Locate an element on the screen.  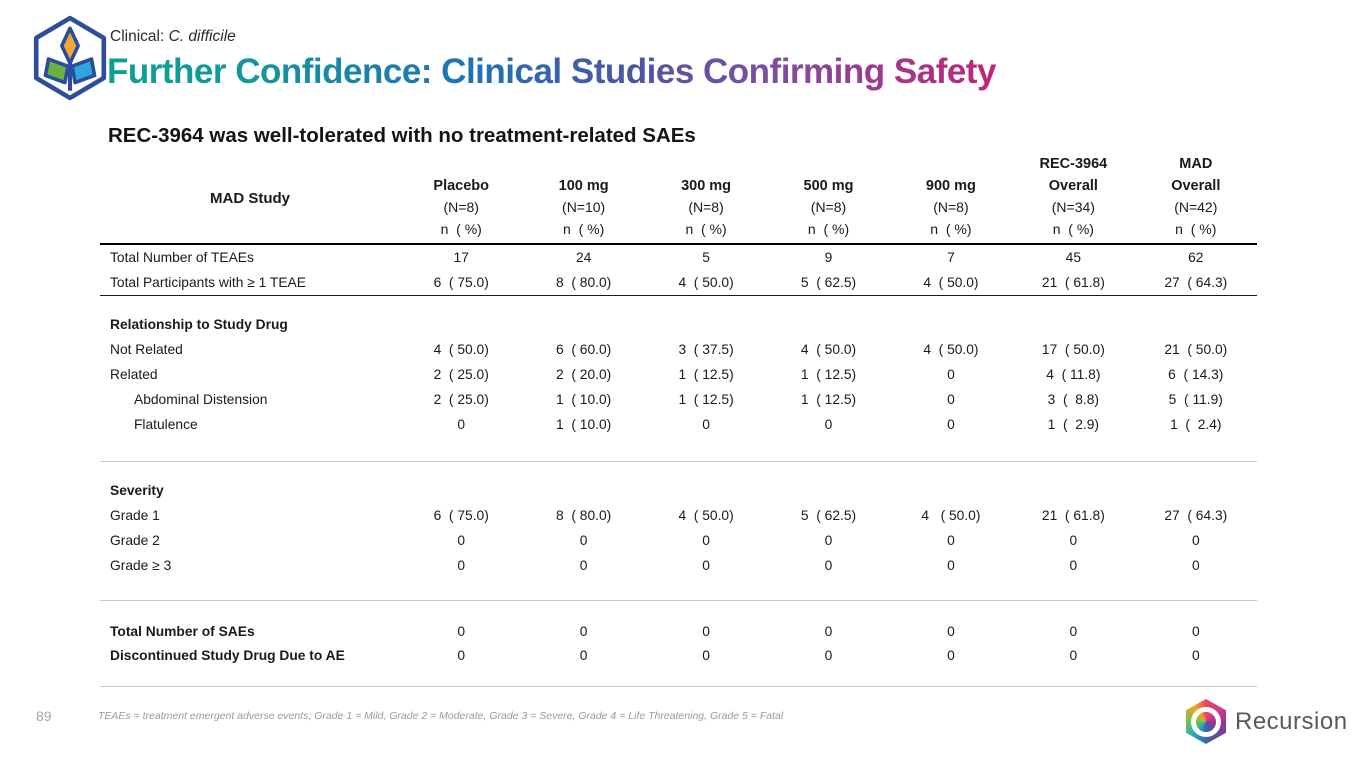
table-row: Total Number of TEAEs 17 24 5 9 7 45 62 is located at coordinates (678, 257).